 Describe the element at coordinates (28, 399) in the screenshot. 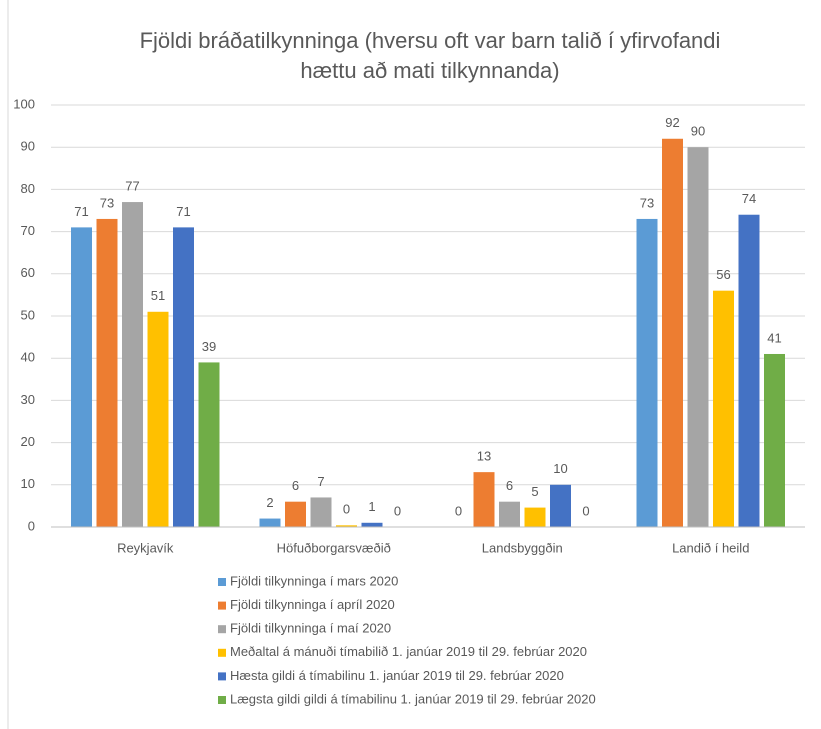

I see `y-tick-label: 30` at that location.